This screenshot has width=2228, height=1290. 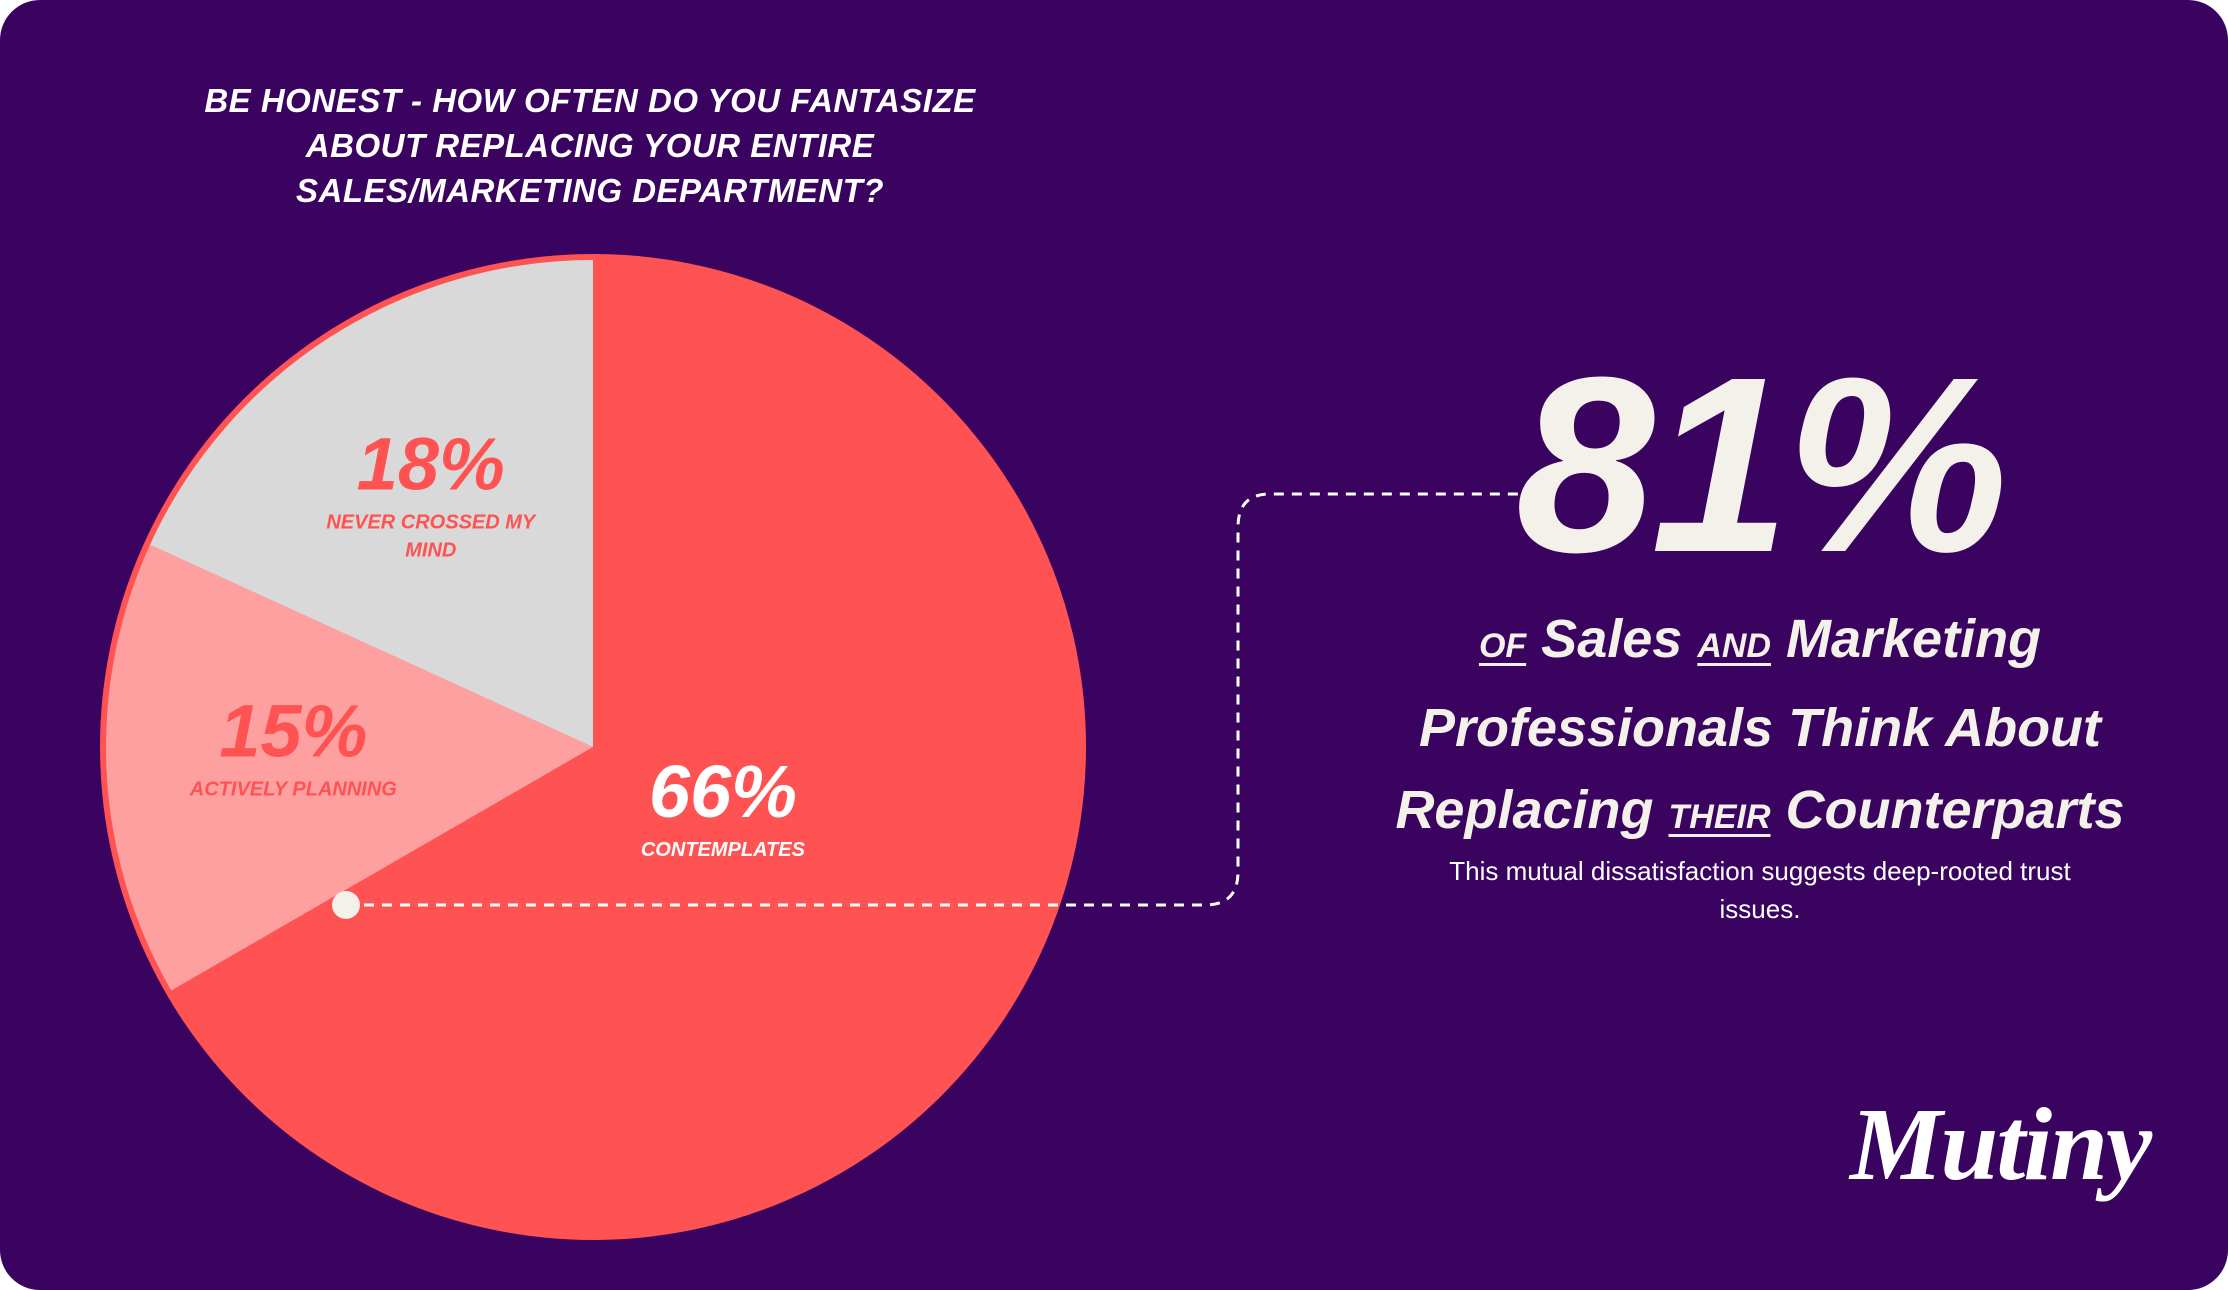 I want to click on pie-slice-never-crossed-my-mind, so click(x=371, y=503).